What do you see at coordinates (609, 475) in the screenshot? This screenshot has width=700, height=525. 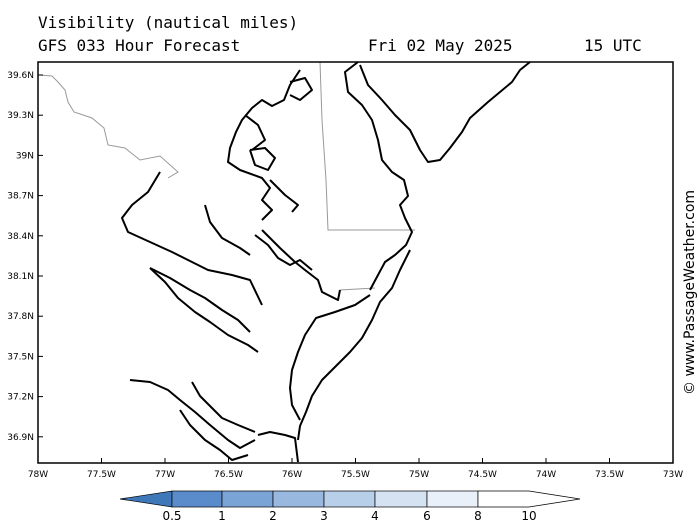 I see `lon-label: 73.5W` at bounding box center [609, 475].